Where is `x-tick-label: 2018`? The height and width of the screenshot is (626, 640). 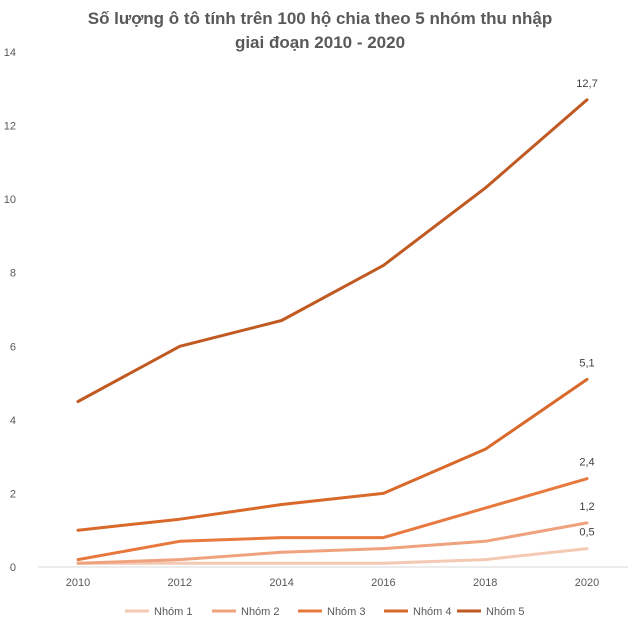
x-tick-label: 2018 is located at coordinates (485, 583).